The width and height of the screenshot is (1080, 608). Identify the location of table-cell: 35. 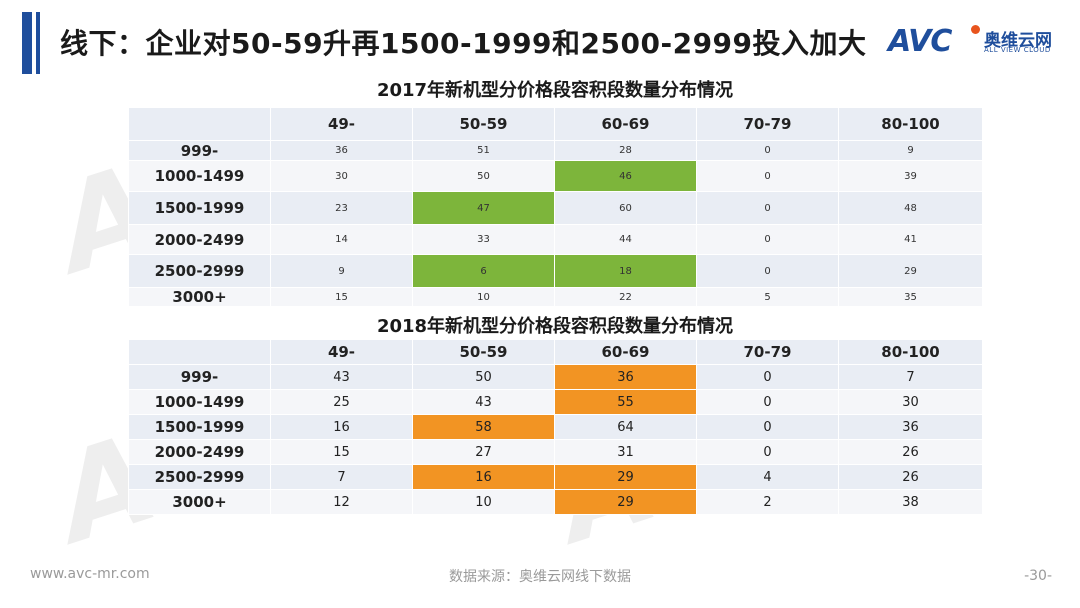
(910, 297).